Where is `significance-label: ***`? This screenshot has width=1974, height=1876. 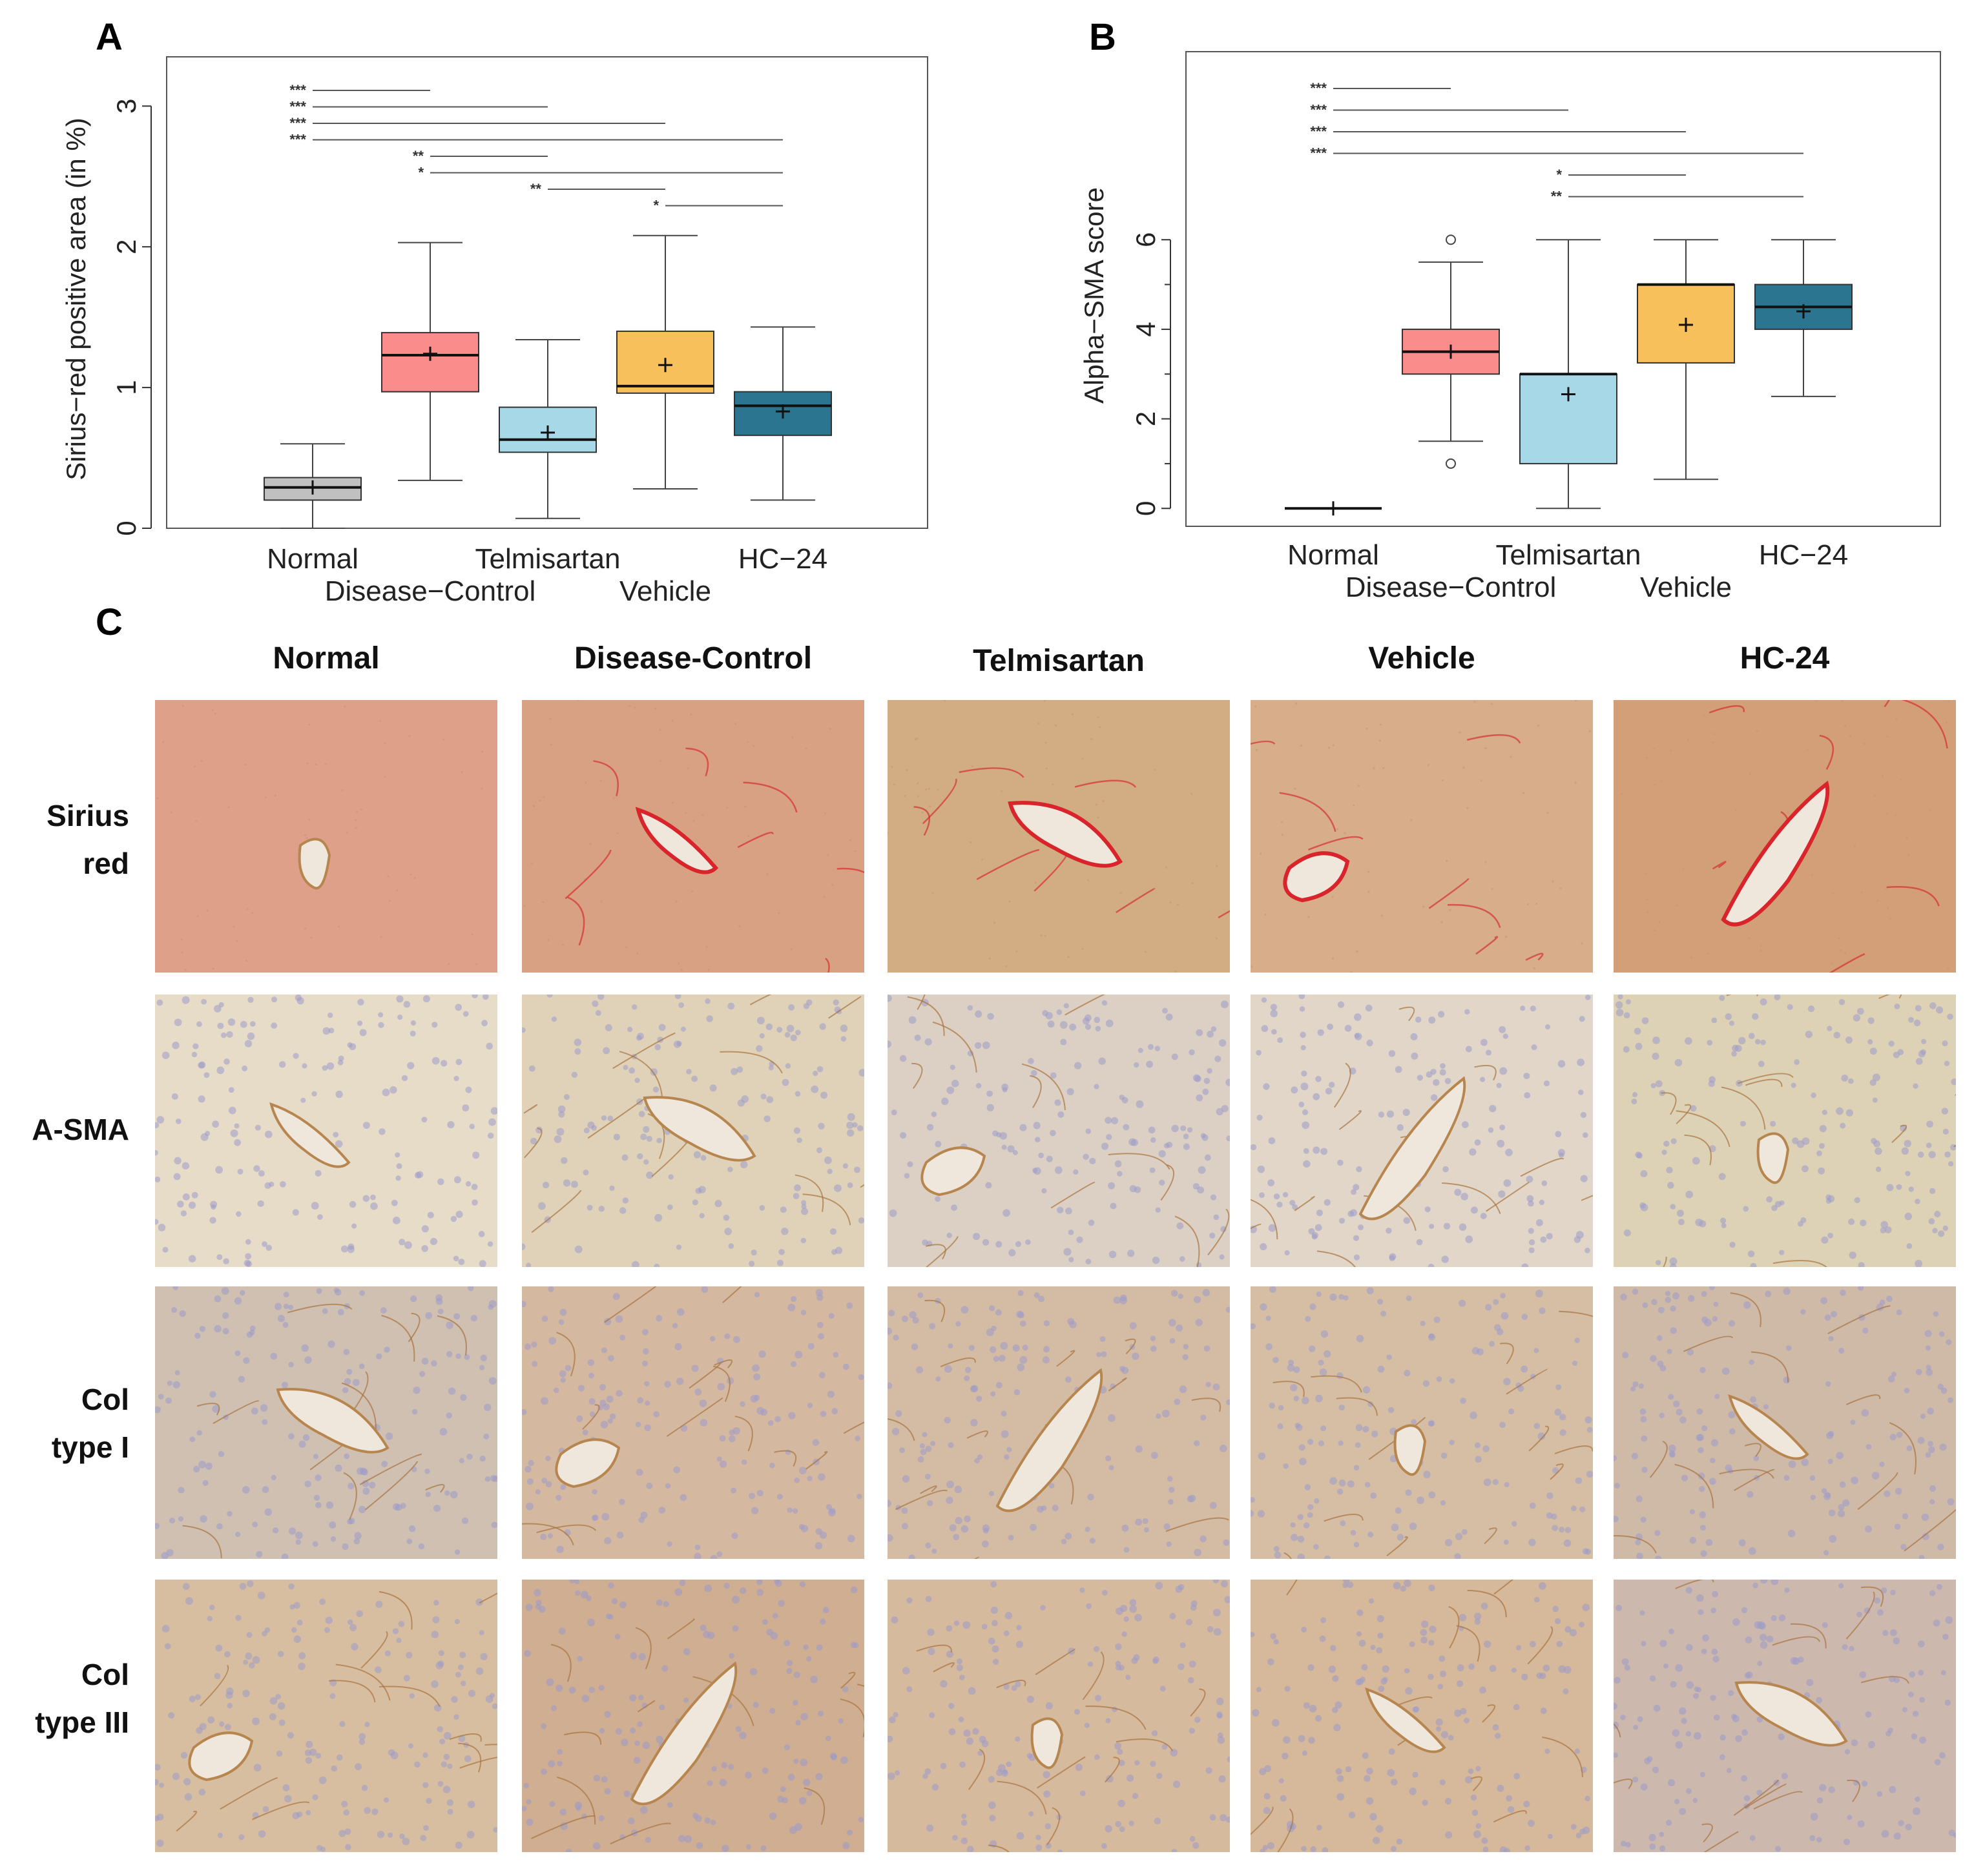 significance-label: *** is located at coordinates (297, 140).